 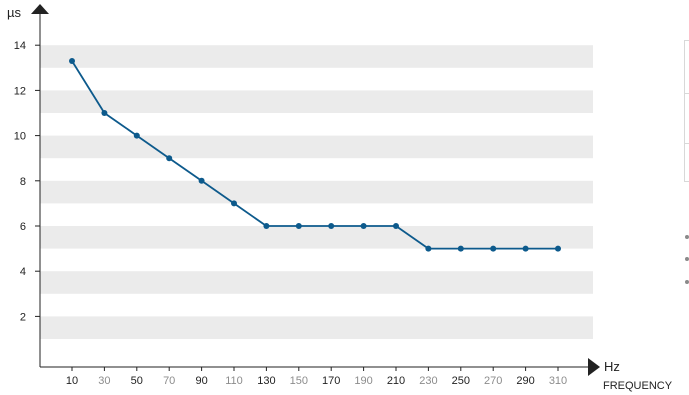 I want to click on x-tick-label: 170, so click(x=331, y=381).